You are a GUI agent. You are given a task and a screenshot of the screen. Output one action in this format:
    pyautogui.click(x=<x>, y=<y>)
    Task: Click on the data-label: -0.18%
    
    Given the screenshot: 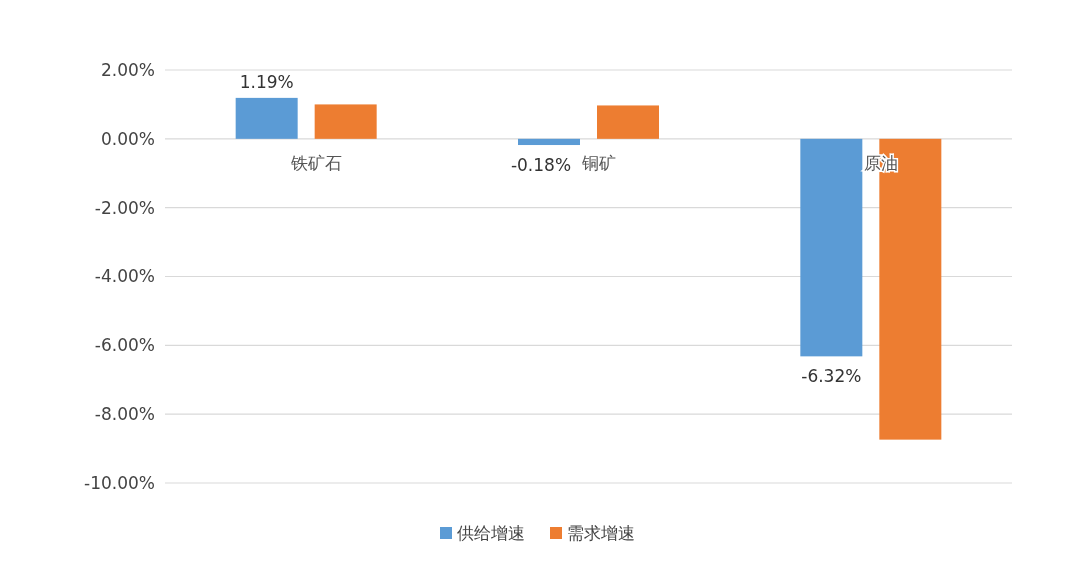 What is the action you would take?
    pyautogui.click(x=541, y=165)
    